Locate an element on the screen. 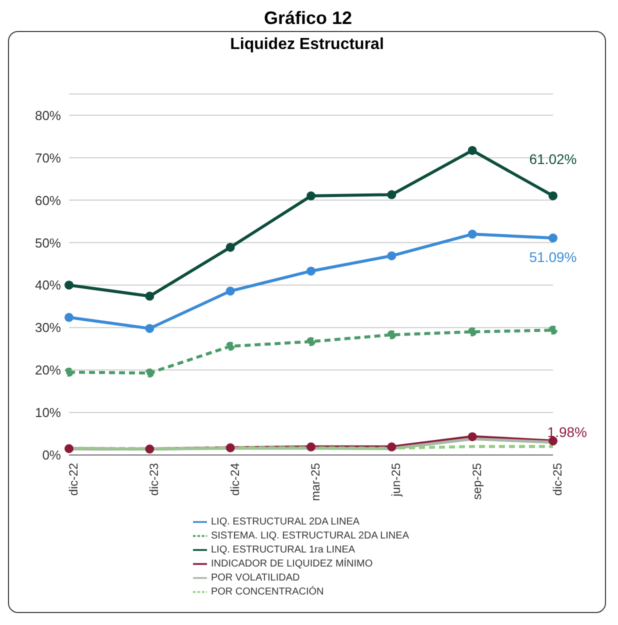 Image resolution: width=618 pixels, height=625 pixels. y-tick-label: 20% is located at coordinates (48, 370).